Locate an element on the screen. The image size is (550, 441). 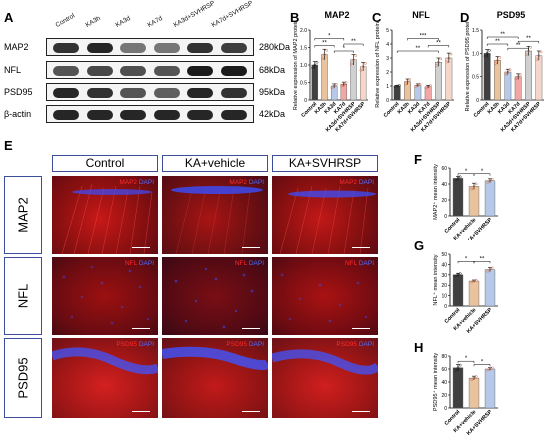
y-tick-label: 2.0 is located at coordinates (303, 31).